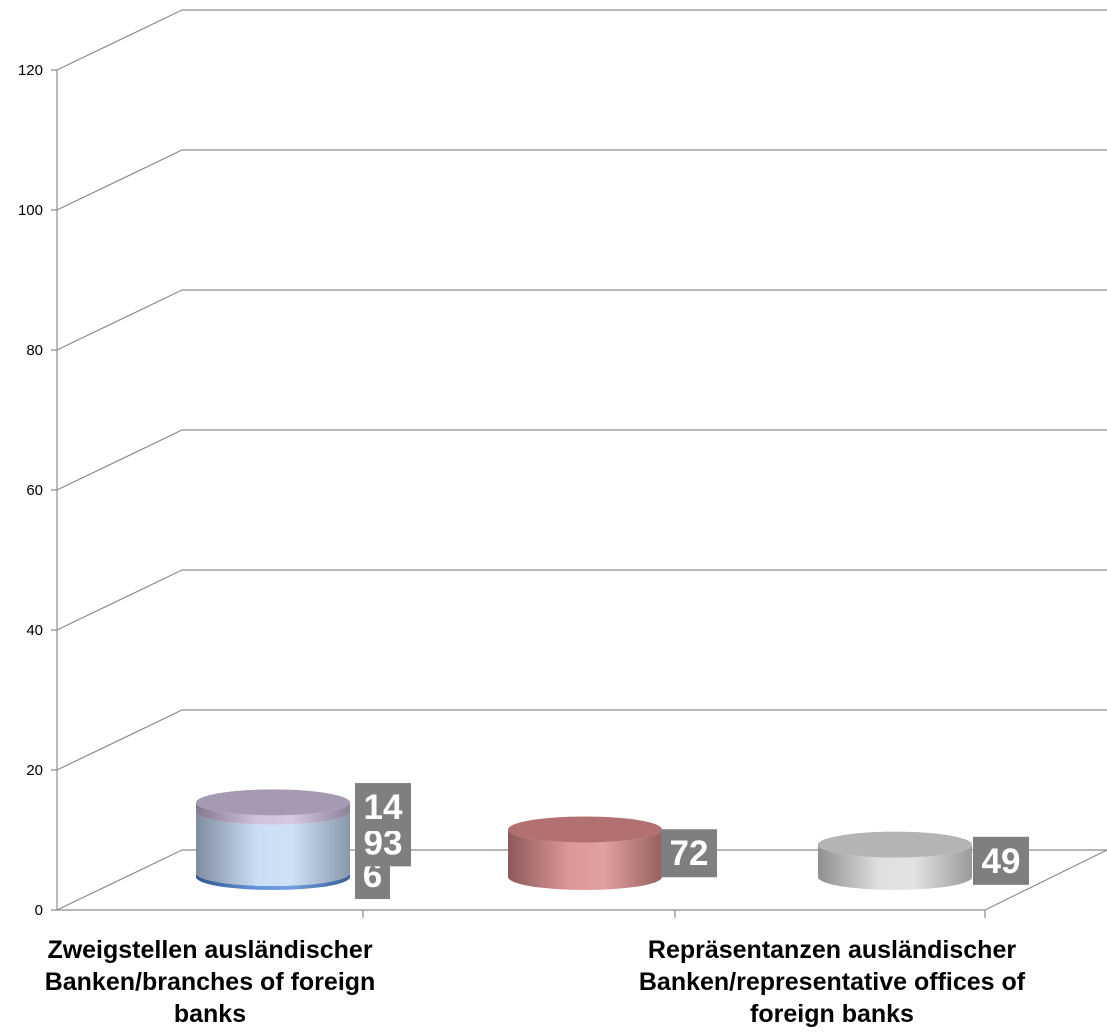 This screenshot has width=1107, height=1035. I want to click on data-label: 14, so click(383, 807).